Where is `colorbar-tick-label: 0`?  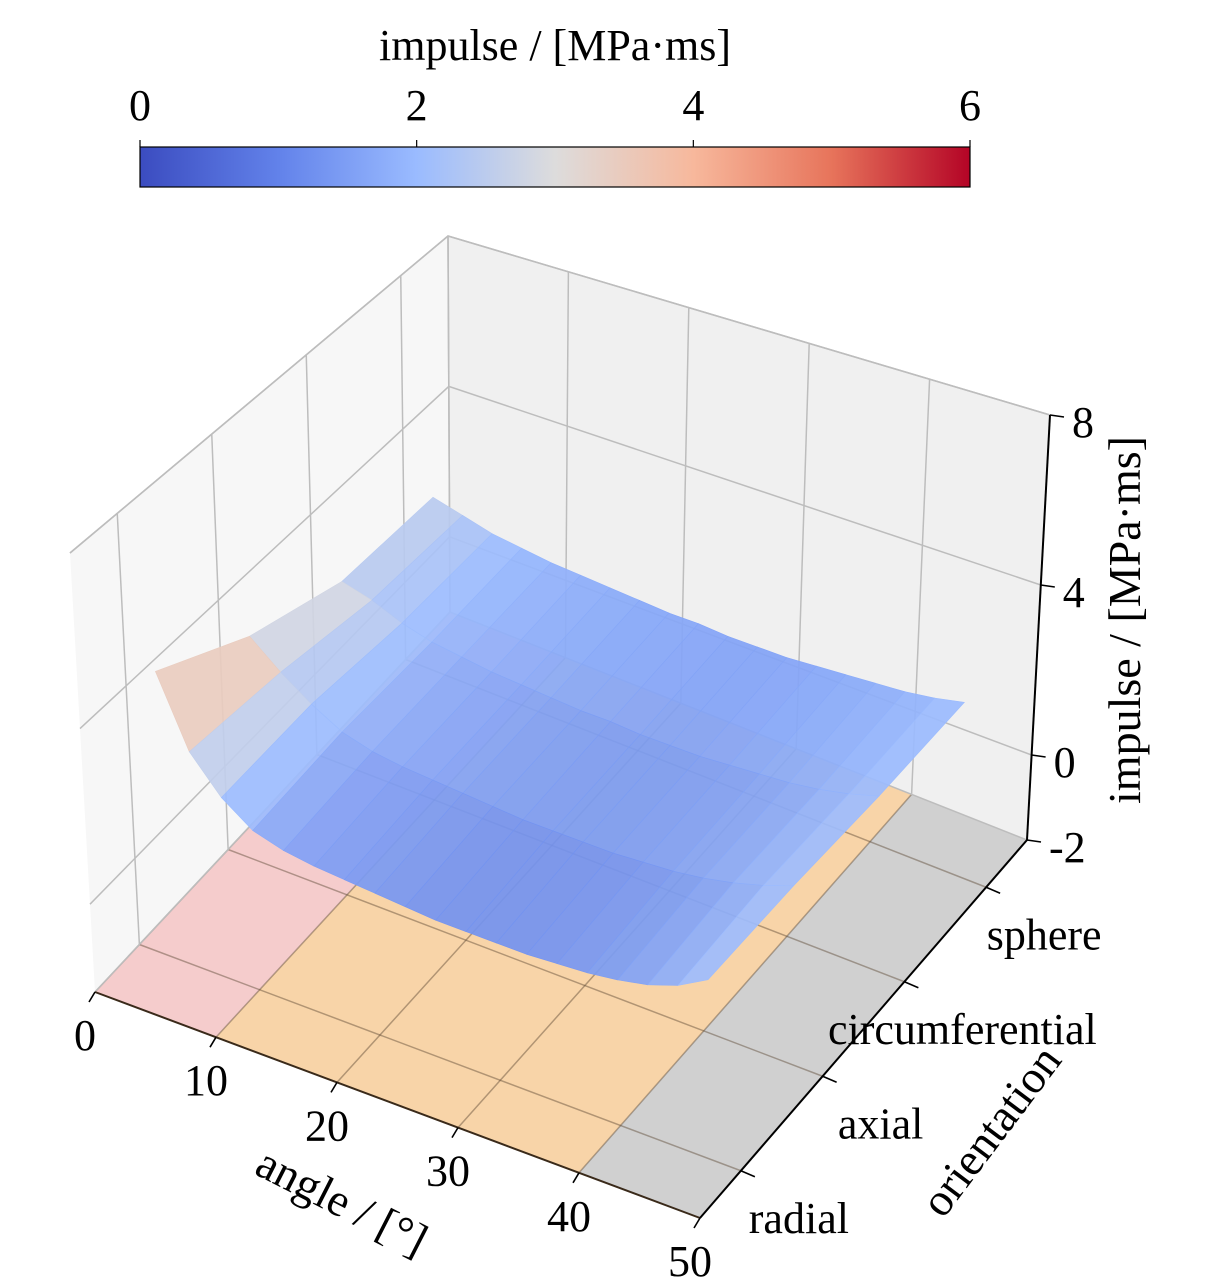 colorbar-tick-label: 0 is located at coordinates (140, 105).